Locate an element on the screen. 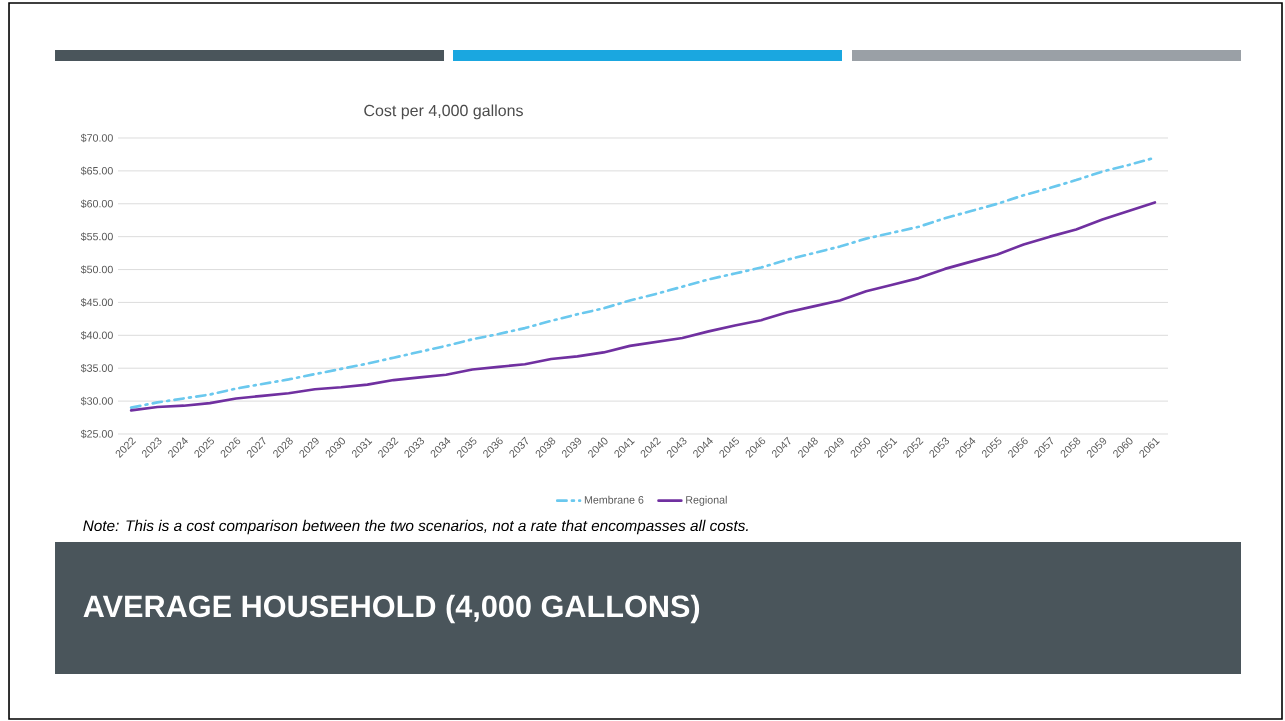 This screenshot has width=1285, height=721. y-tick-label: $40.00 is located at coordinates (96, 335).